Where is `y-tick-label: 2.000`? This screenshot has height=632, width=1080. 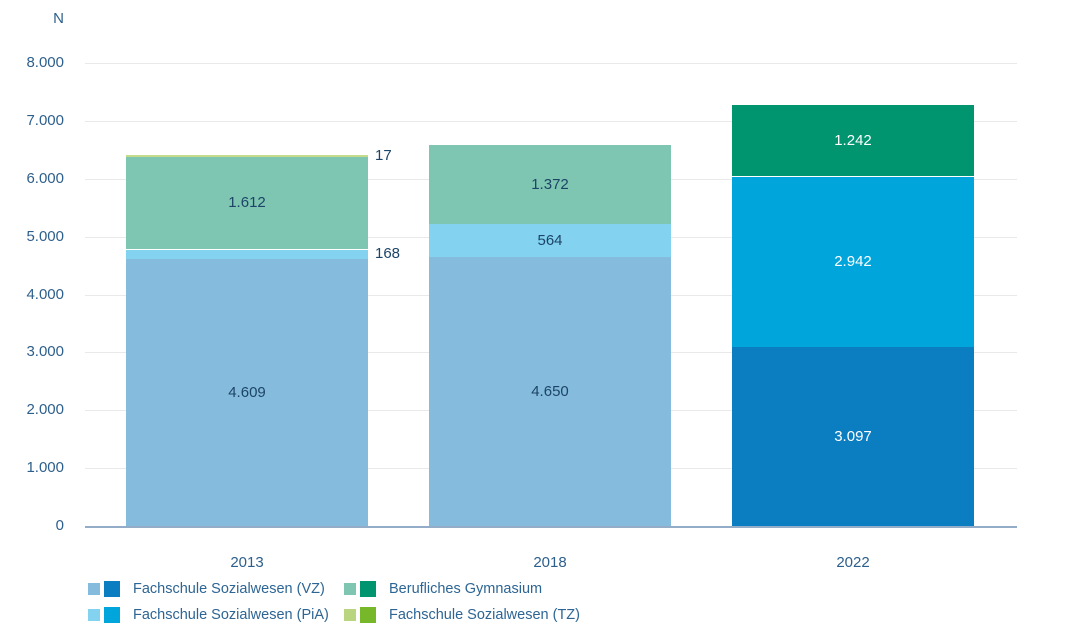
y-tick-label: 2.000 is located at coordinates (45, 410).